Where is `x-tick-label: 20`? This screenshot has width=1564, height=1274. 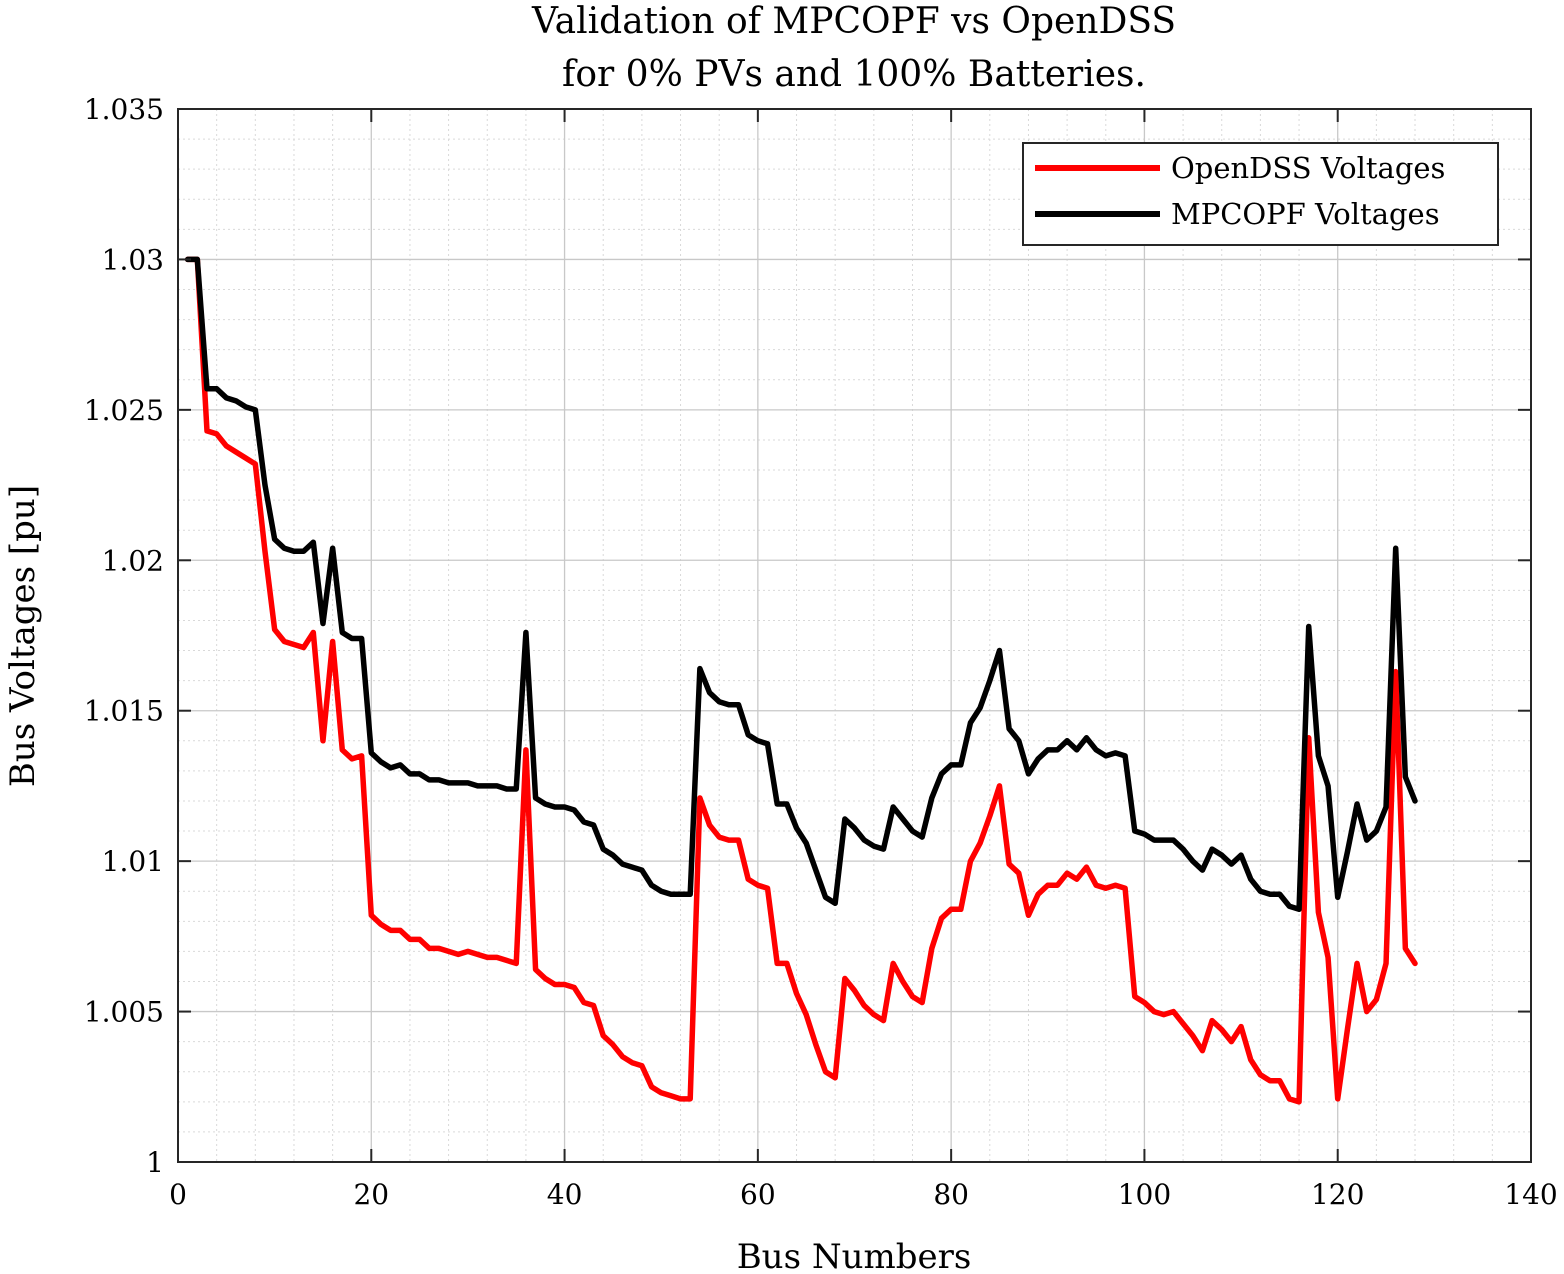 x-tick-label: 20 is located at coordinates (371, 1194).